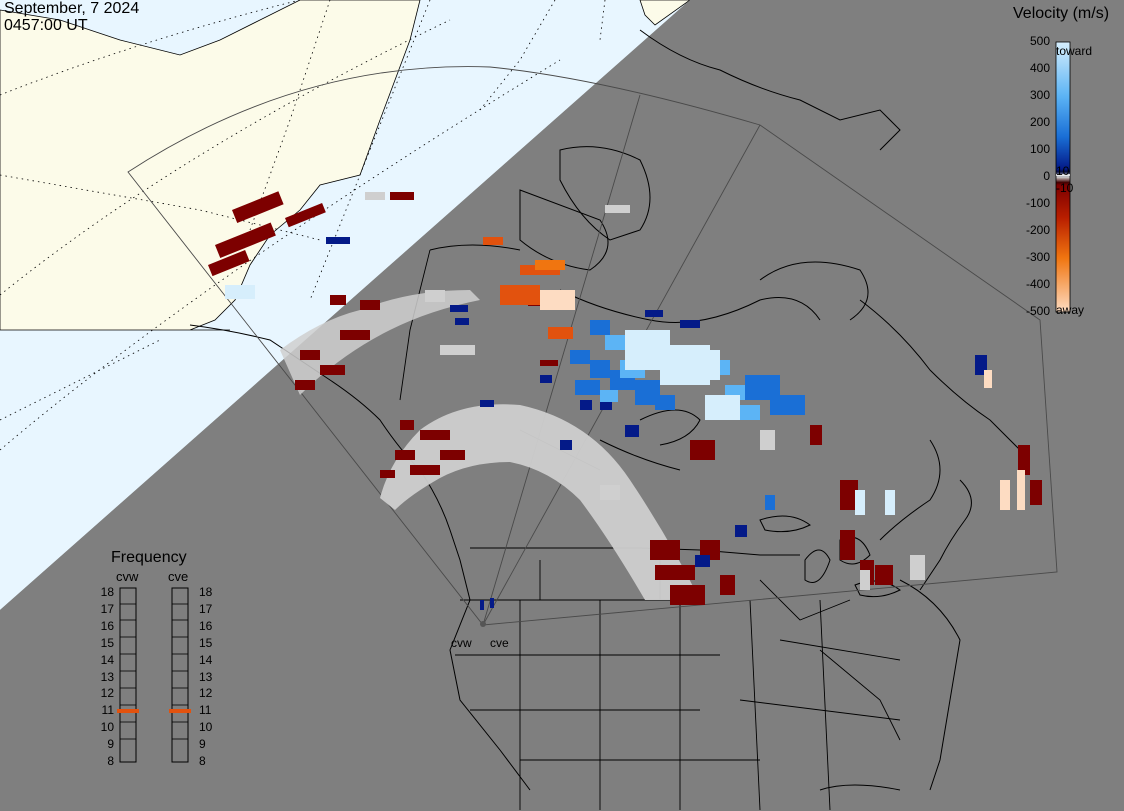 The image size is (1124, 811). Describe the element at coordinates (107, 592) in the screenshot. I see `cvw-frequency-level: 18` at that location.